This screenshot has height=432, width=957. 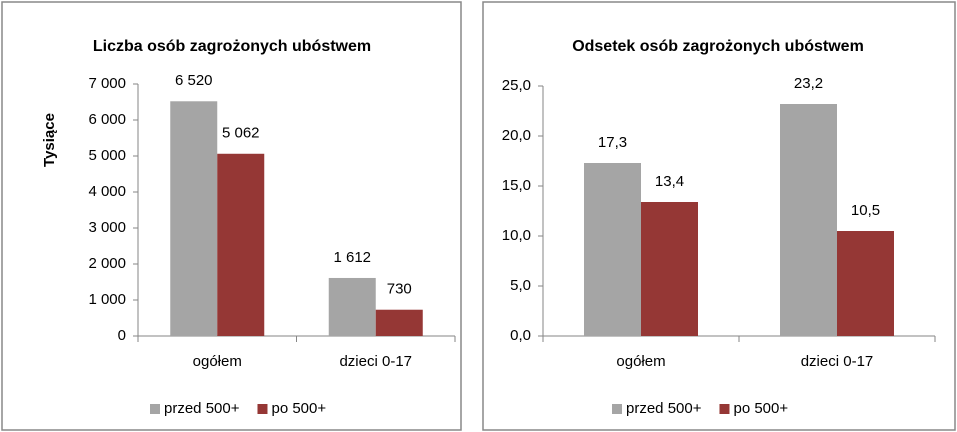 I want to click on y-tick-label: 3 000, so click(x=107, y=227).